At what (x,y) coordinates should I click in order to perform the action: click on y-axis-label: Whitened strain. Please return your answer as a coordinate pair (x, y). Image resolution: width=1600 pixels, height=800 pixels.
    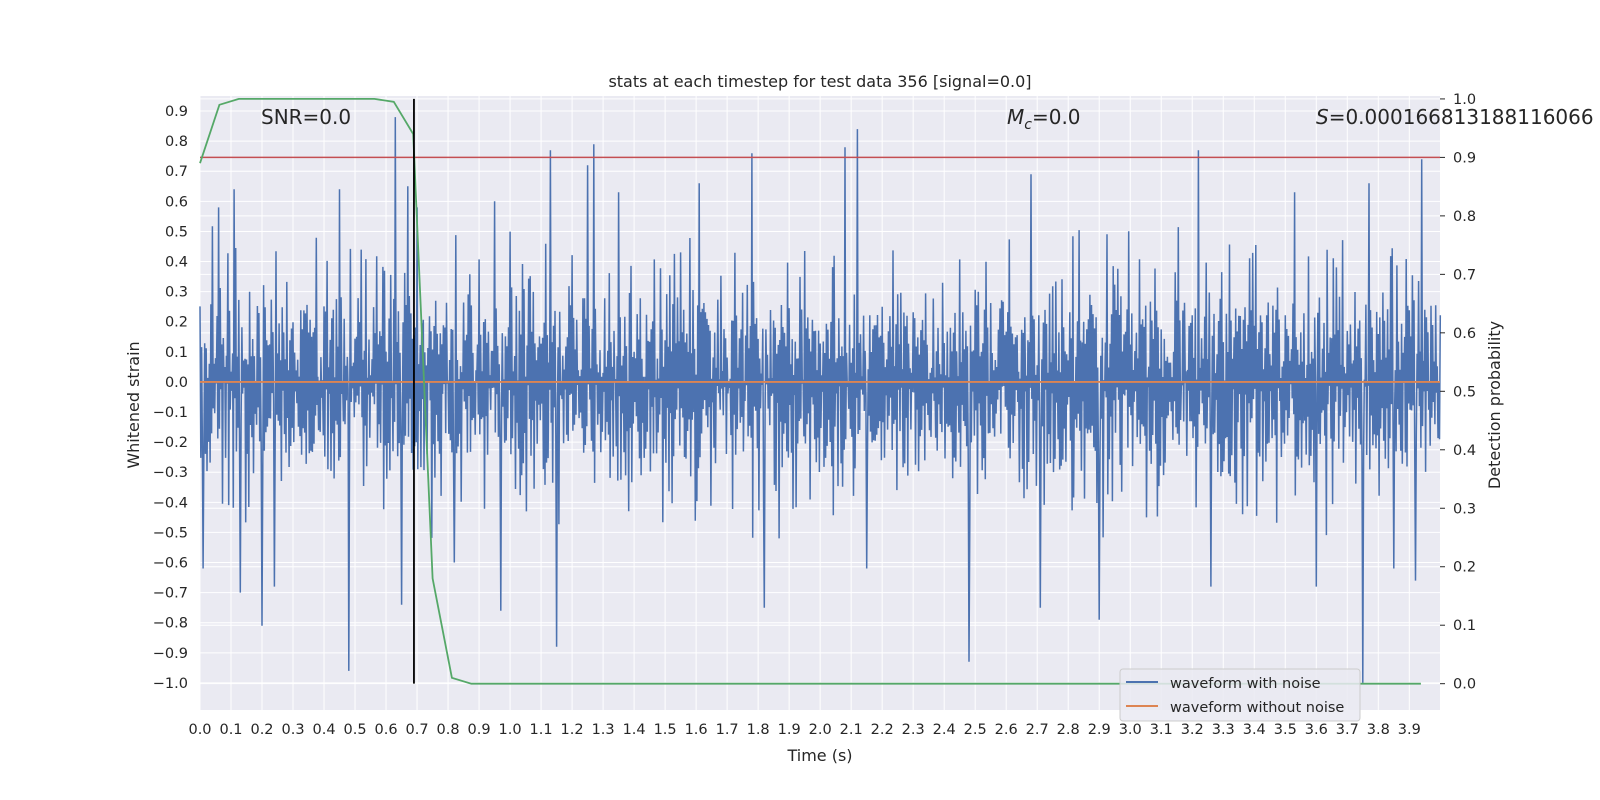
    Looking at the image, I should click on (133, 404).